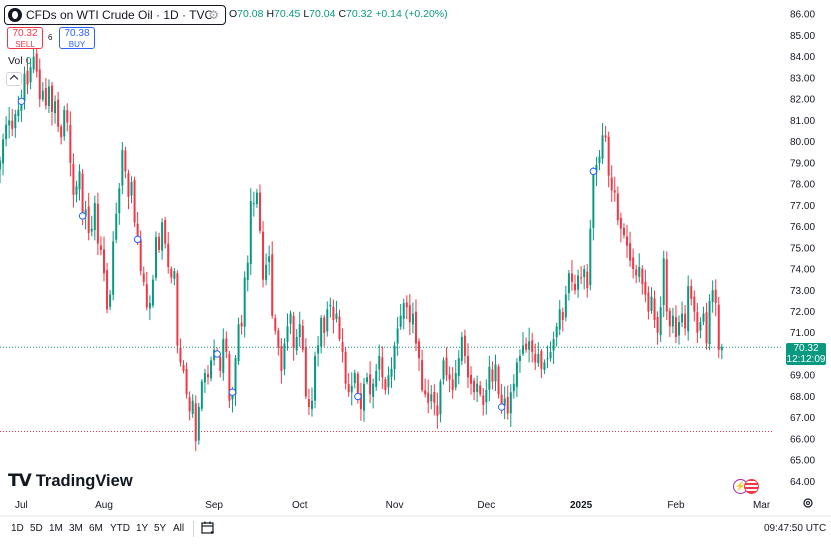 Image resolution: width=831 pixels, height=550 pixels. Describe the element at coordinates (96, 528) in the screenshot. I see `range-6m-button: 6M` at that location.